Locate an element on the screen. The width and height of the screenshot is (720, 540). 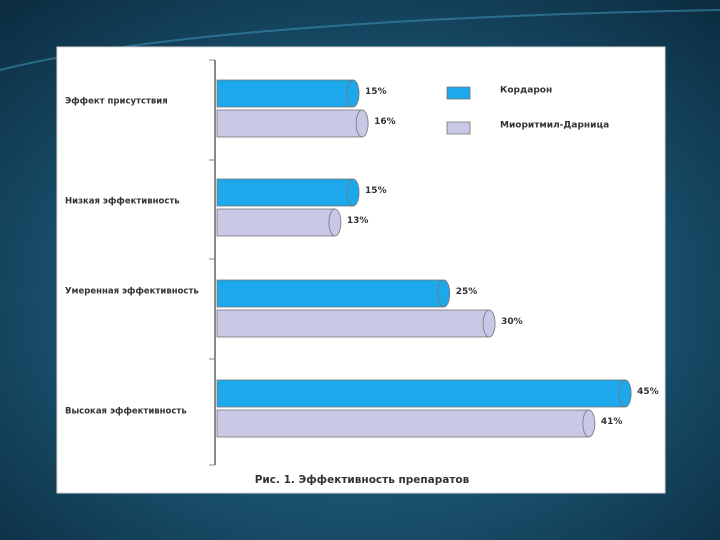
chart-title: Рис. 1. Эффективность препаратов is located at coordinates (362, 480).